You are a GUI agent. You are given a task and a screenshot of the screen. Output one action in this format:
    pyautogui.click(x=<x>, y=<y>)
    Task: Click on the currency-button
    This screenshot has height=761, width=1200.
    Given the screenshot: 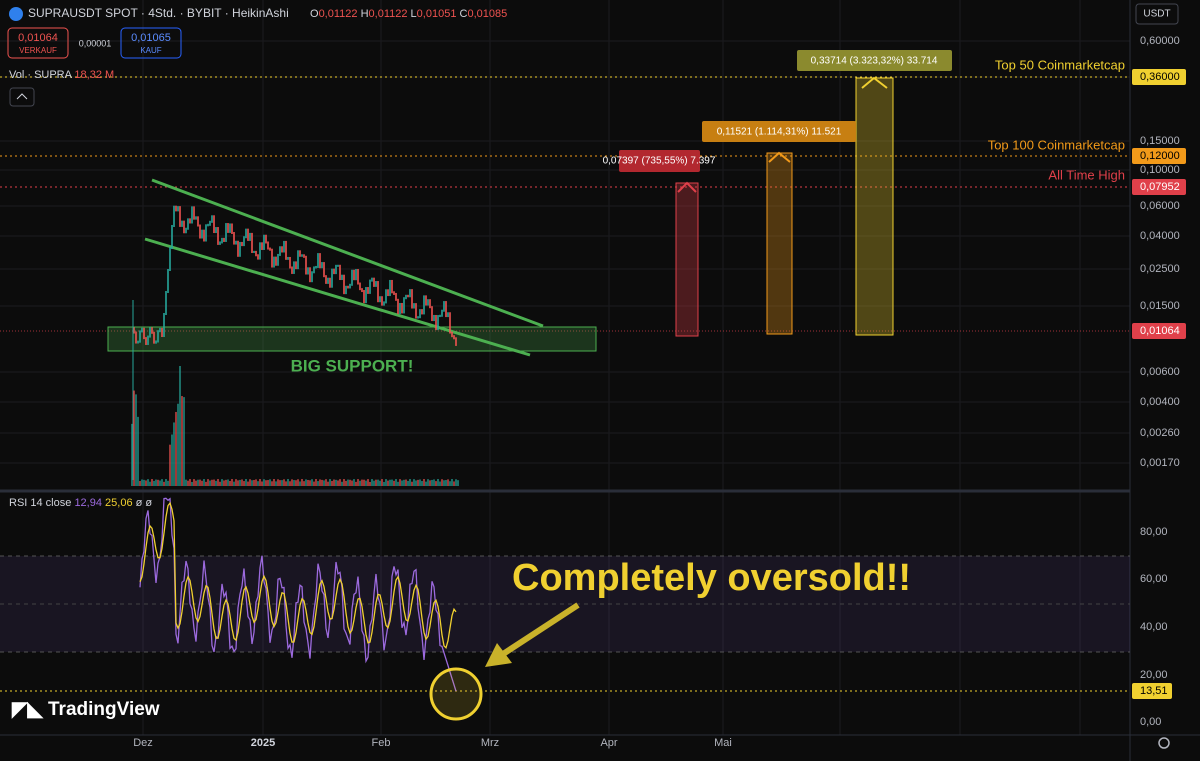 What is the action you would take?
    pyautogui.click(x=1157, y=14)
    